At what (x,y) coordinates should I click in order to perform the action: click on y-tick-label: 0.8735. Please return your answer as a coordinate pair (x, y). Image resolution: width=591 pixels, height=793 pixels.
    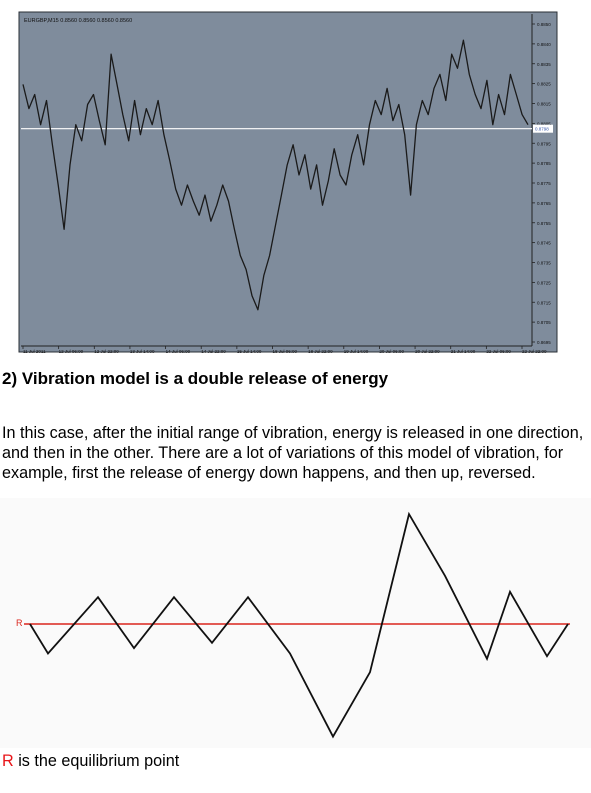
    Looking at the image, I should click on (544, 263).